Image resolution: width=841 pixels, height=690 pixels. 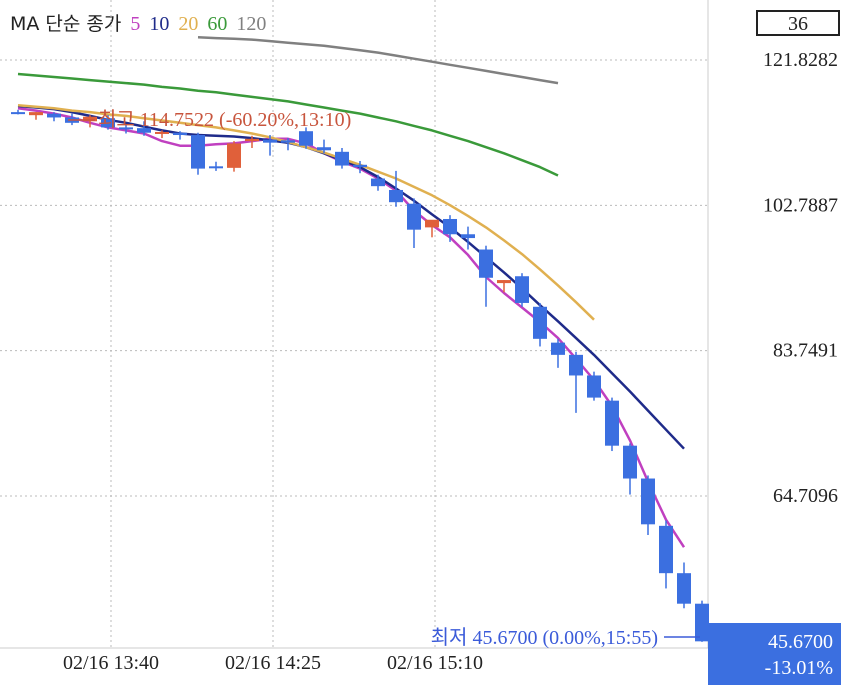 What do you see at coordinates (800, 60) in the screenshot?
I see `y-tick-label: 121.8282` at bounding box center [800, 60].